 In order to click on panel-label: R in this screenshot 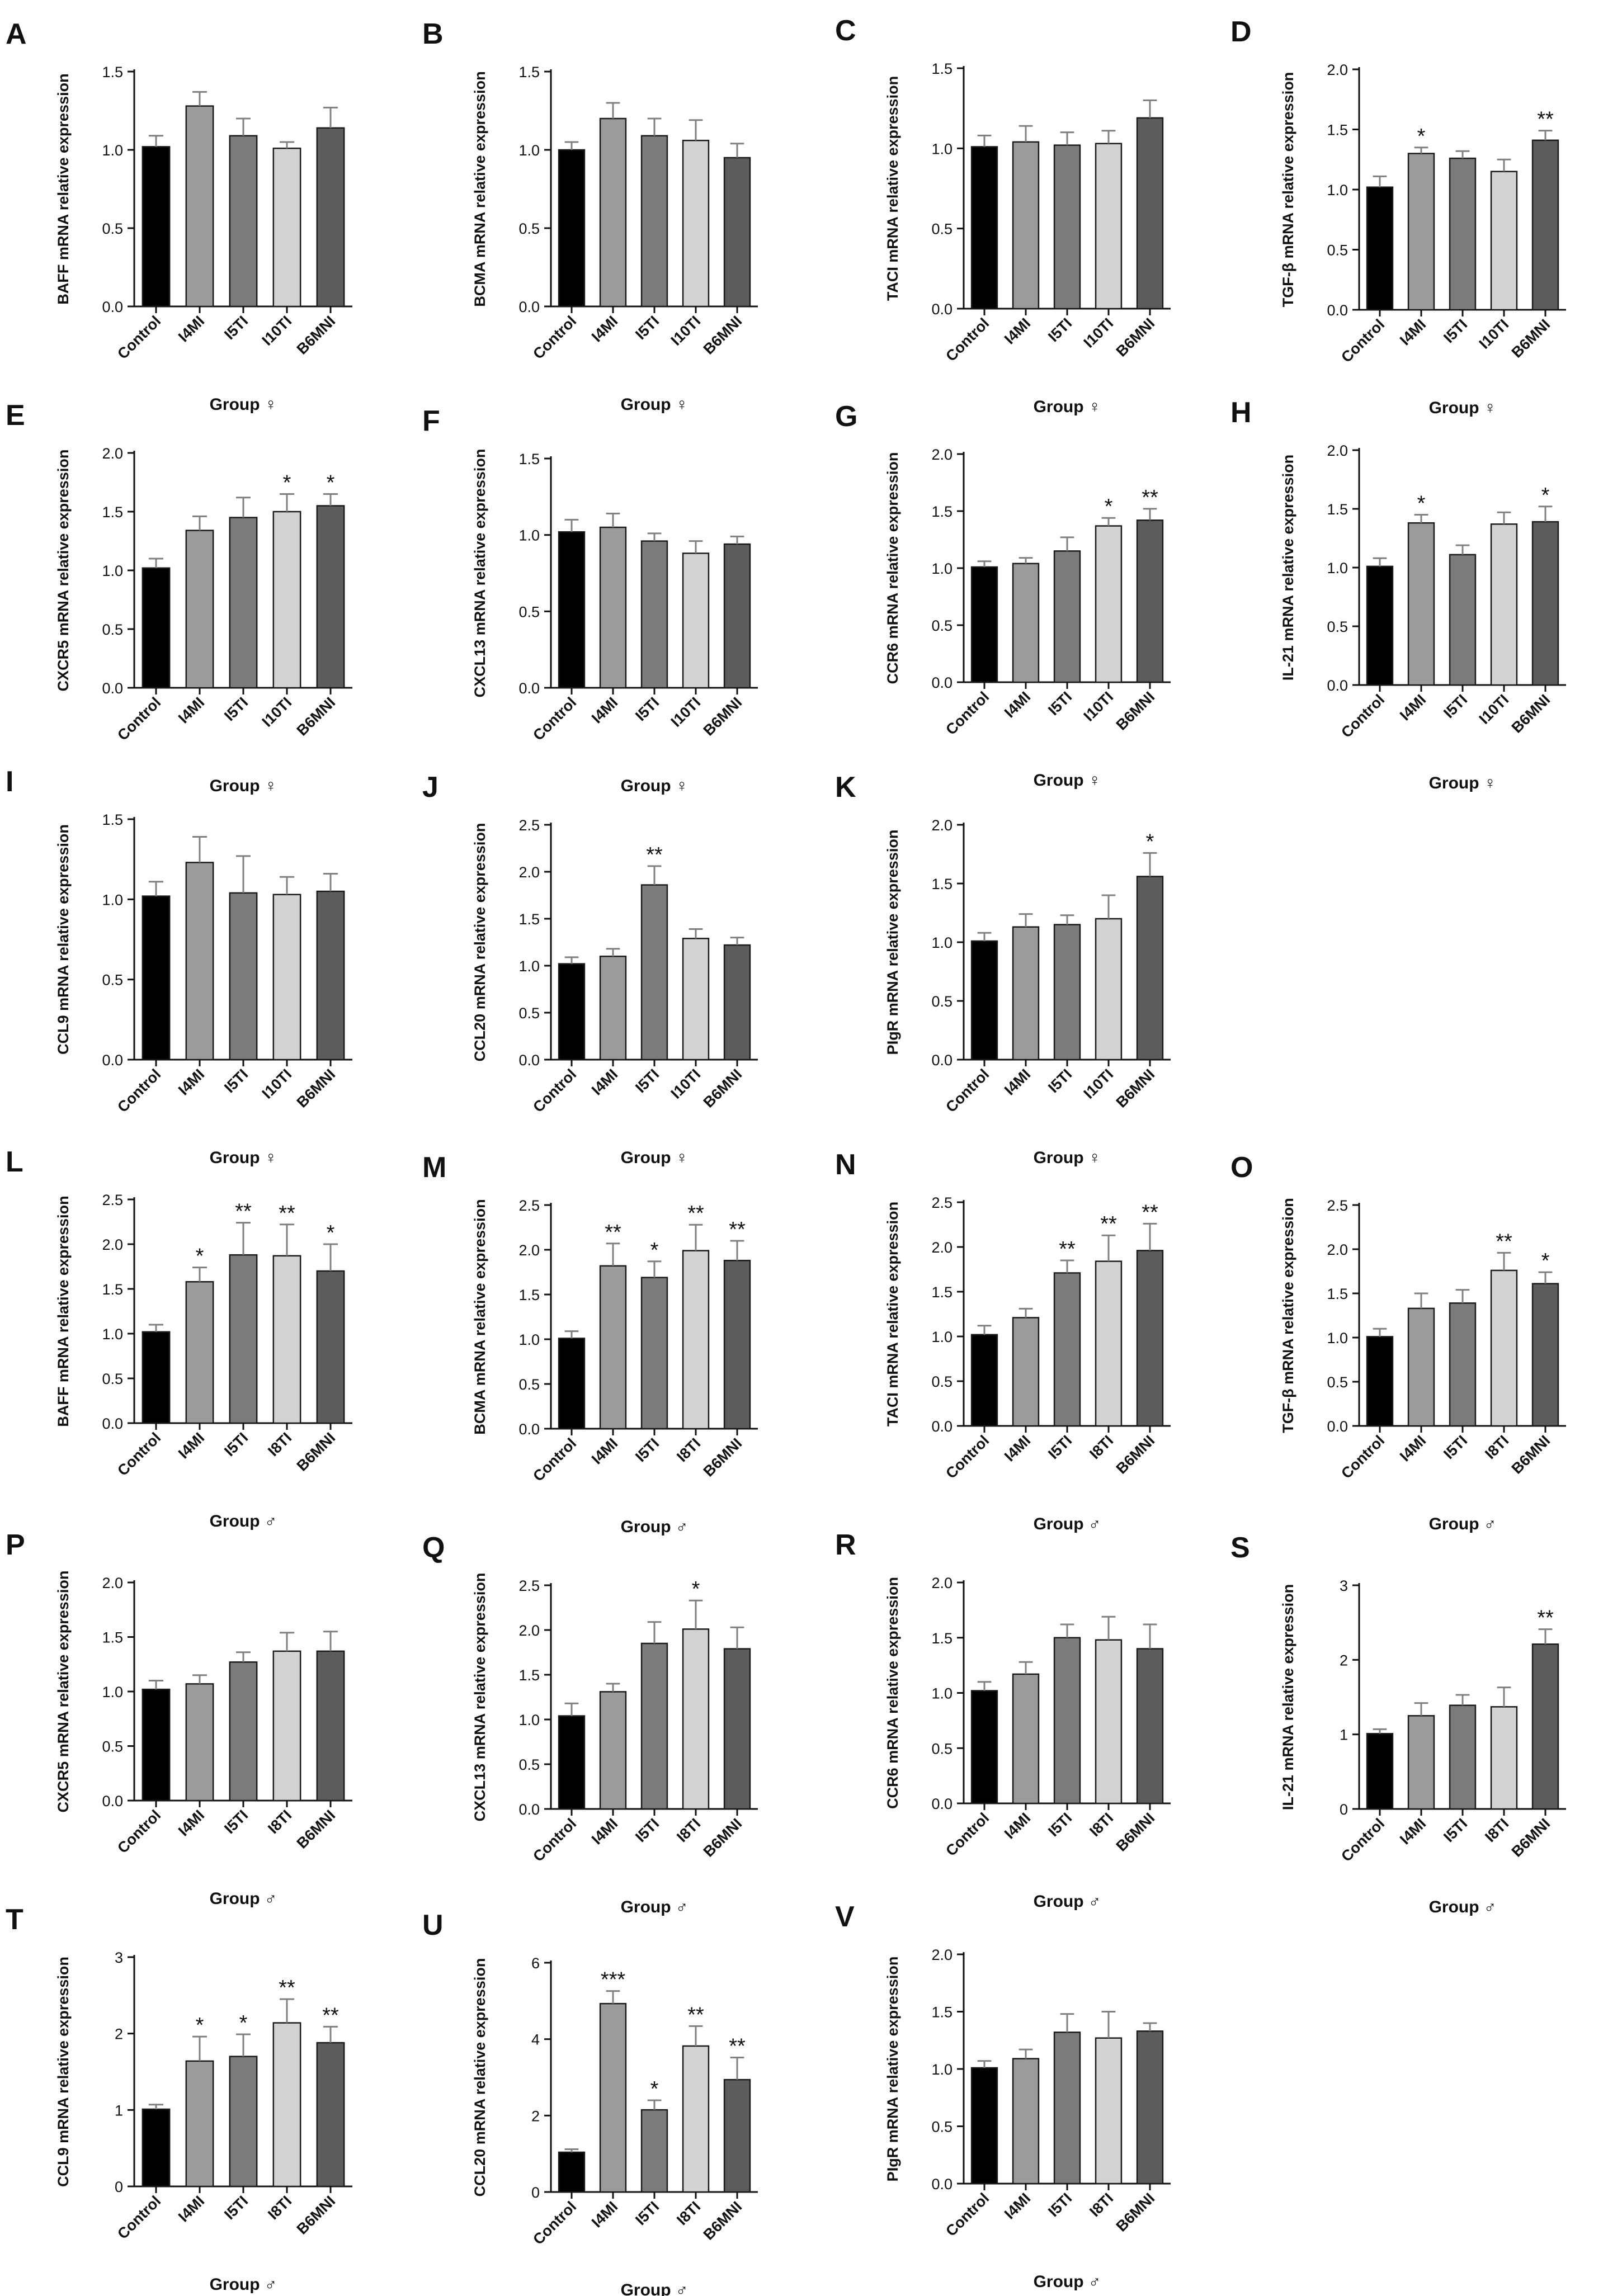, I will do `click(845, 1545)`.